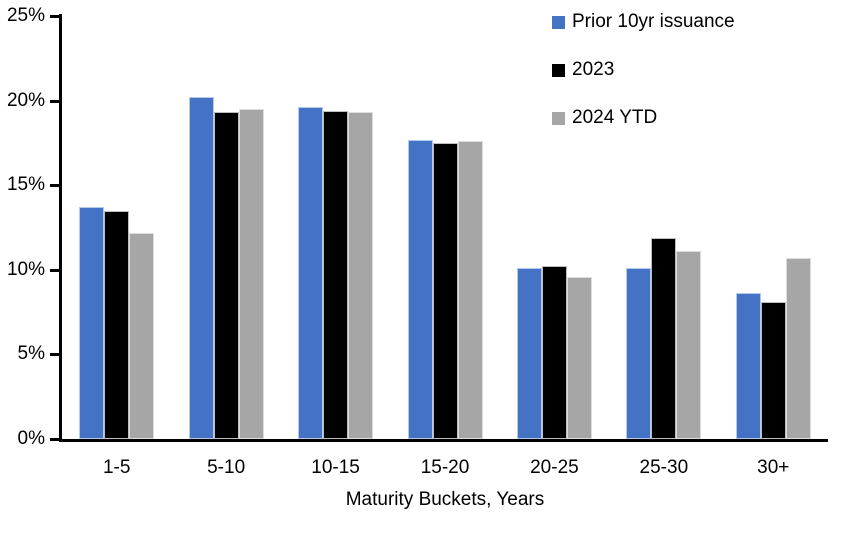 This screenshot has width=852, height=534. I want to click on legend-label-prior-10yr-issuance: Prior 10yr issuance, so click(653, 21).